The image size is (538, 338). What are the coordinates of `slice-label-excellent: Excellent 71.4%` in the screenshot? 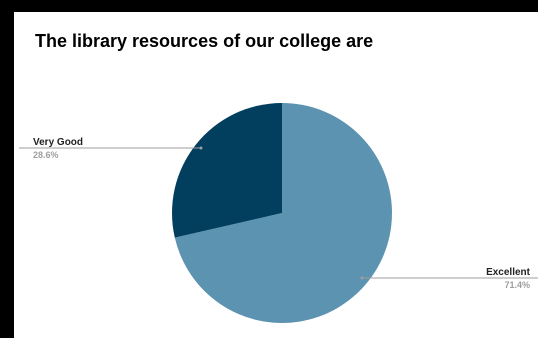 It's located at (449, 278).